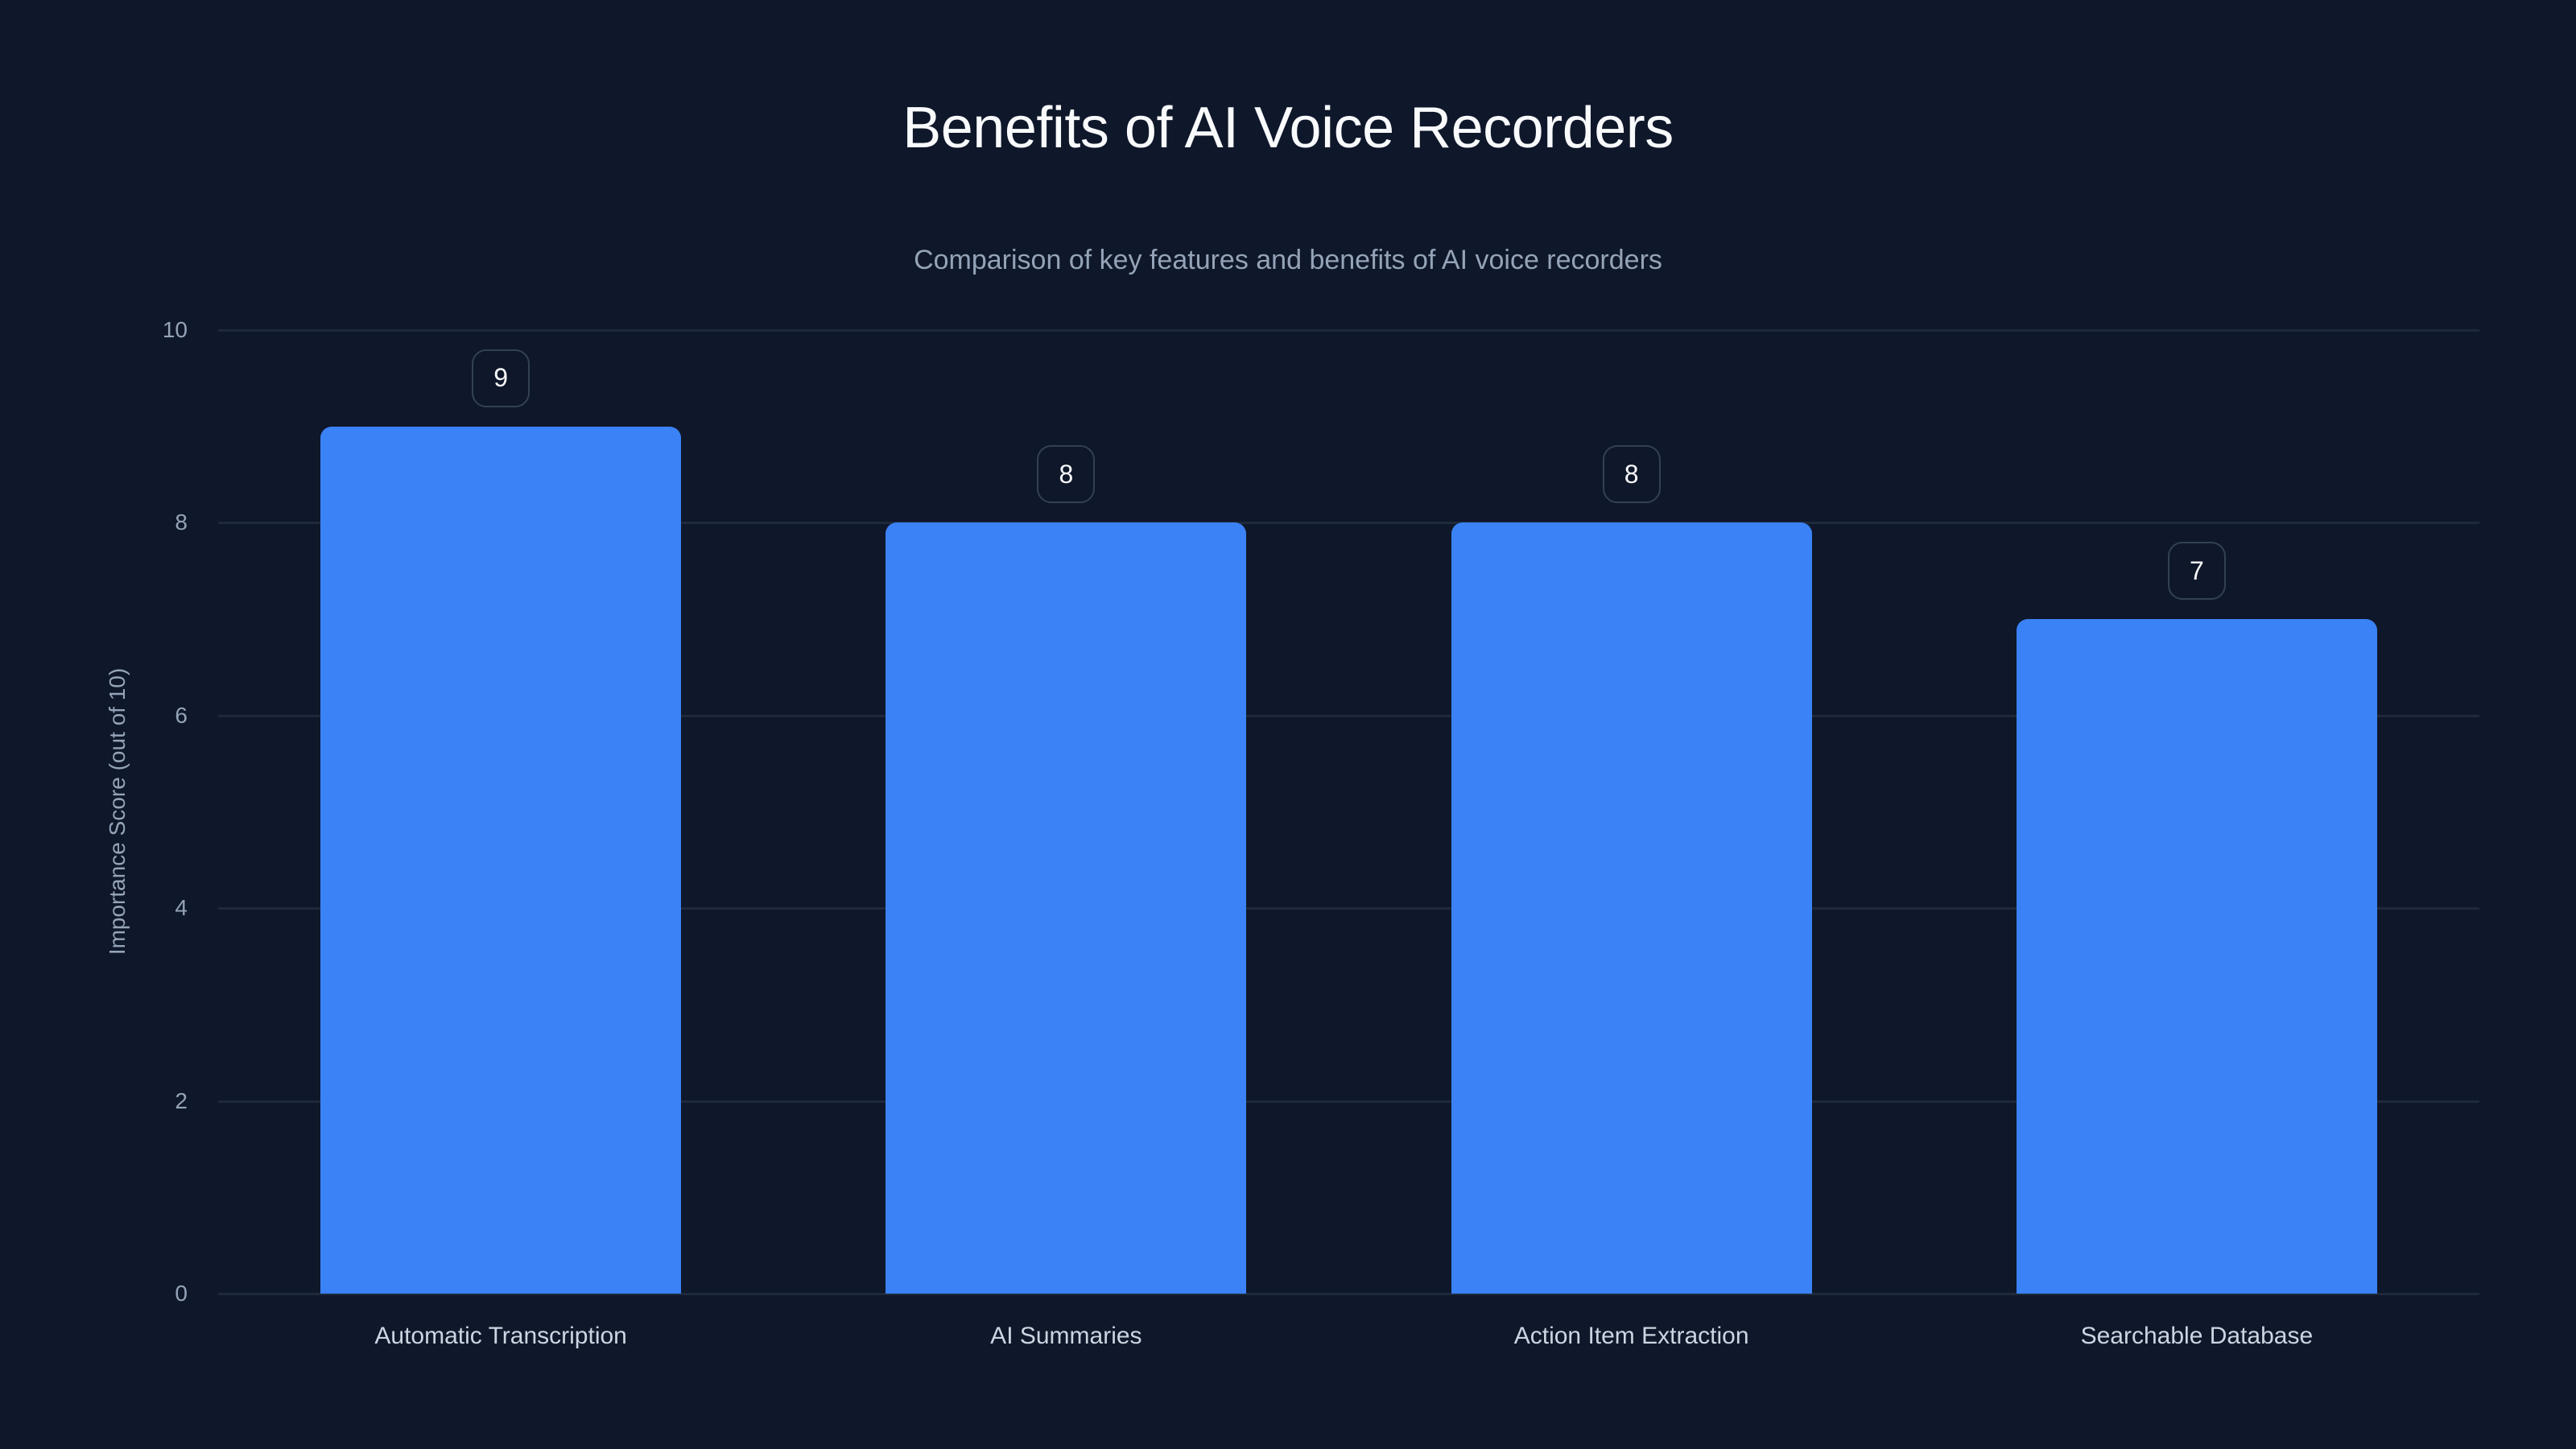 This screenshot has width=2576, height=1449. What do you see at coordinates (181, 1293) in the screenshot?
I see `y-tick-label: 0` at bounding box center [181, 1293].